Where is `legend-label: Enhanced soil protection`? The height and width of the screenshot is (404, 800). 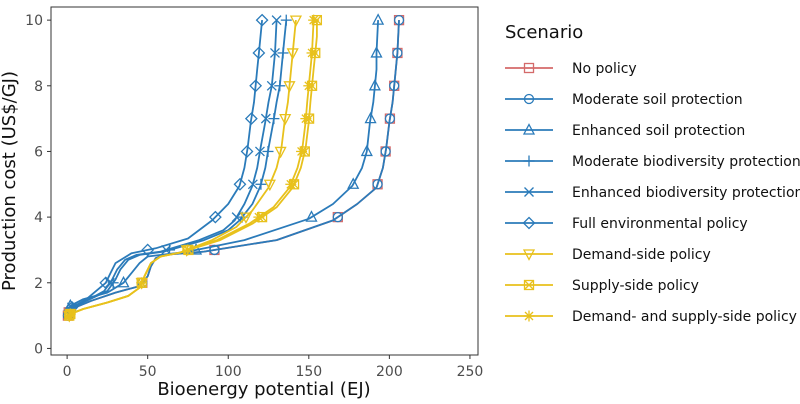
legend-label: Enhanced soil protection is located at coordinates (658, 131).